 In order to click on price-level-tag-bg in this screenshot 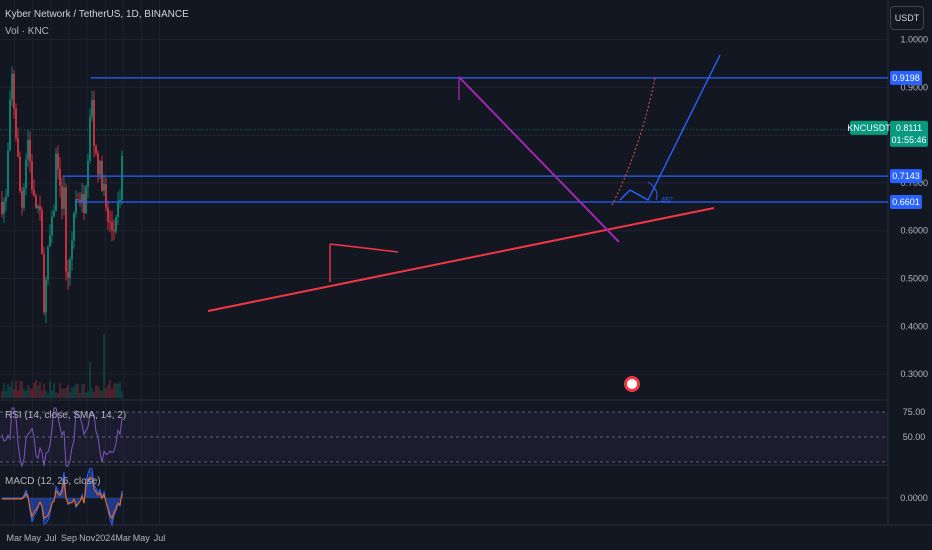, I will do `click(906, 202)`.